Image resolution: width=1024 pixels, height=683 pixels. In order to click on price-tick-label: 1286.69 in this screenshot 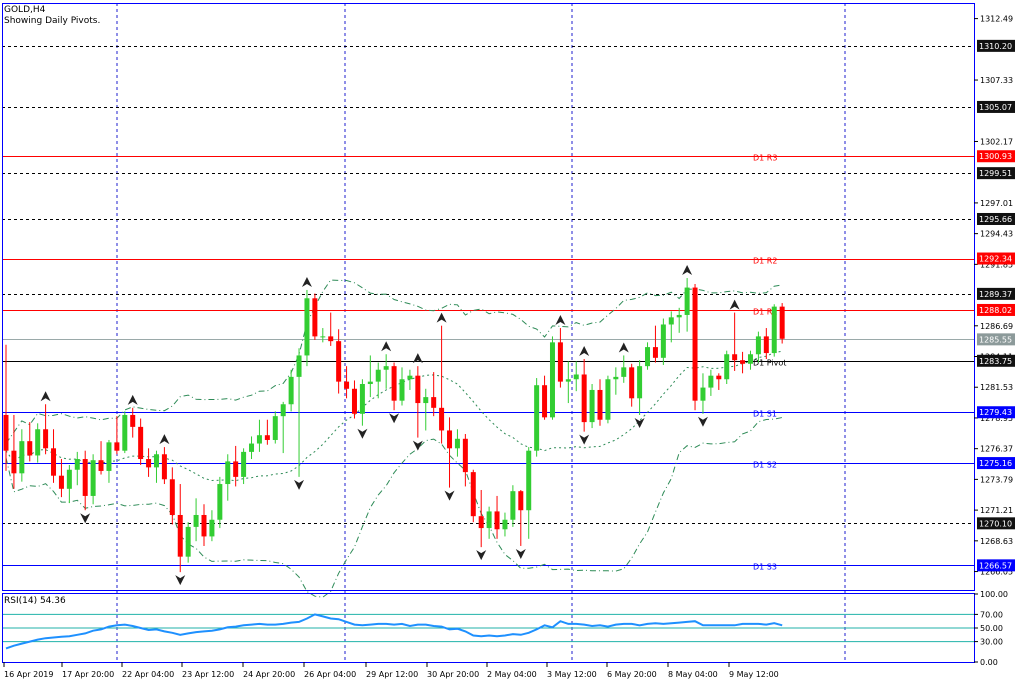, I will do `click(996, 326)`.